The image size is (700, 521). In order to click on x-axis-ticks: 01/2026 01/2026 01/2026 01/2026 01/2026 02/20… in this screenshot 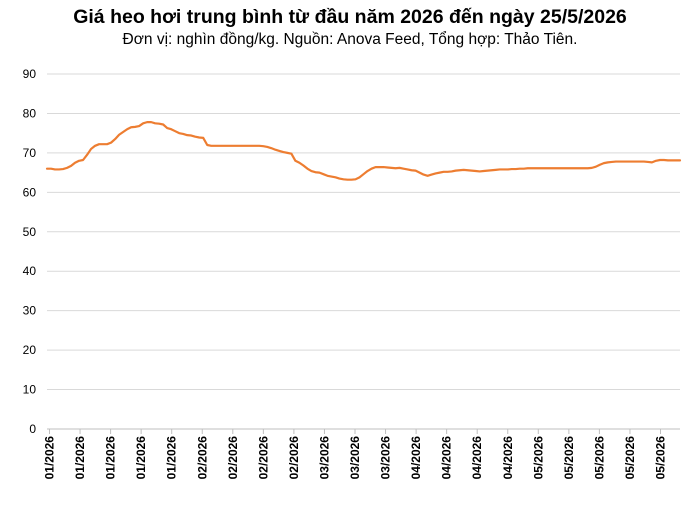, I will do `click(355, 454)`.